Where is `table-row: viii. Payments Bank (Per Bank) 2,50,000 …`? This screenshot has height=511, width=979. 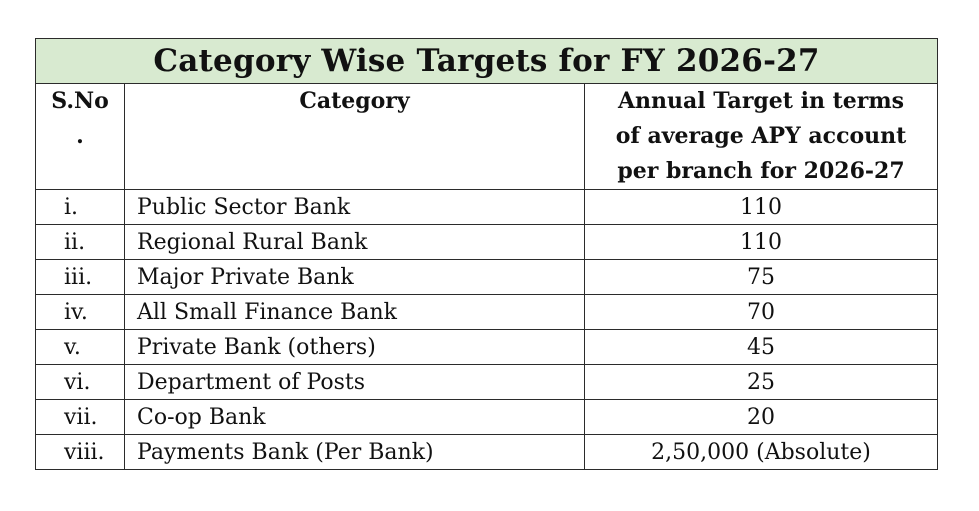
table-row: viii. Payments Bank (Per Bank) 2,50,000 … is located at coordinates (487, 452).